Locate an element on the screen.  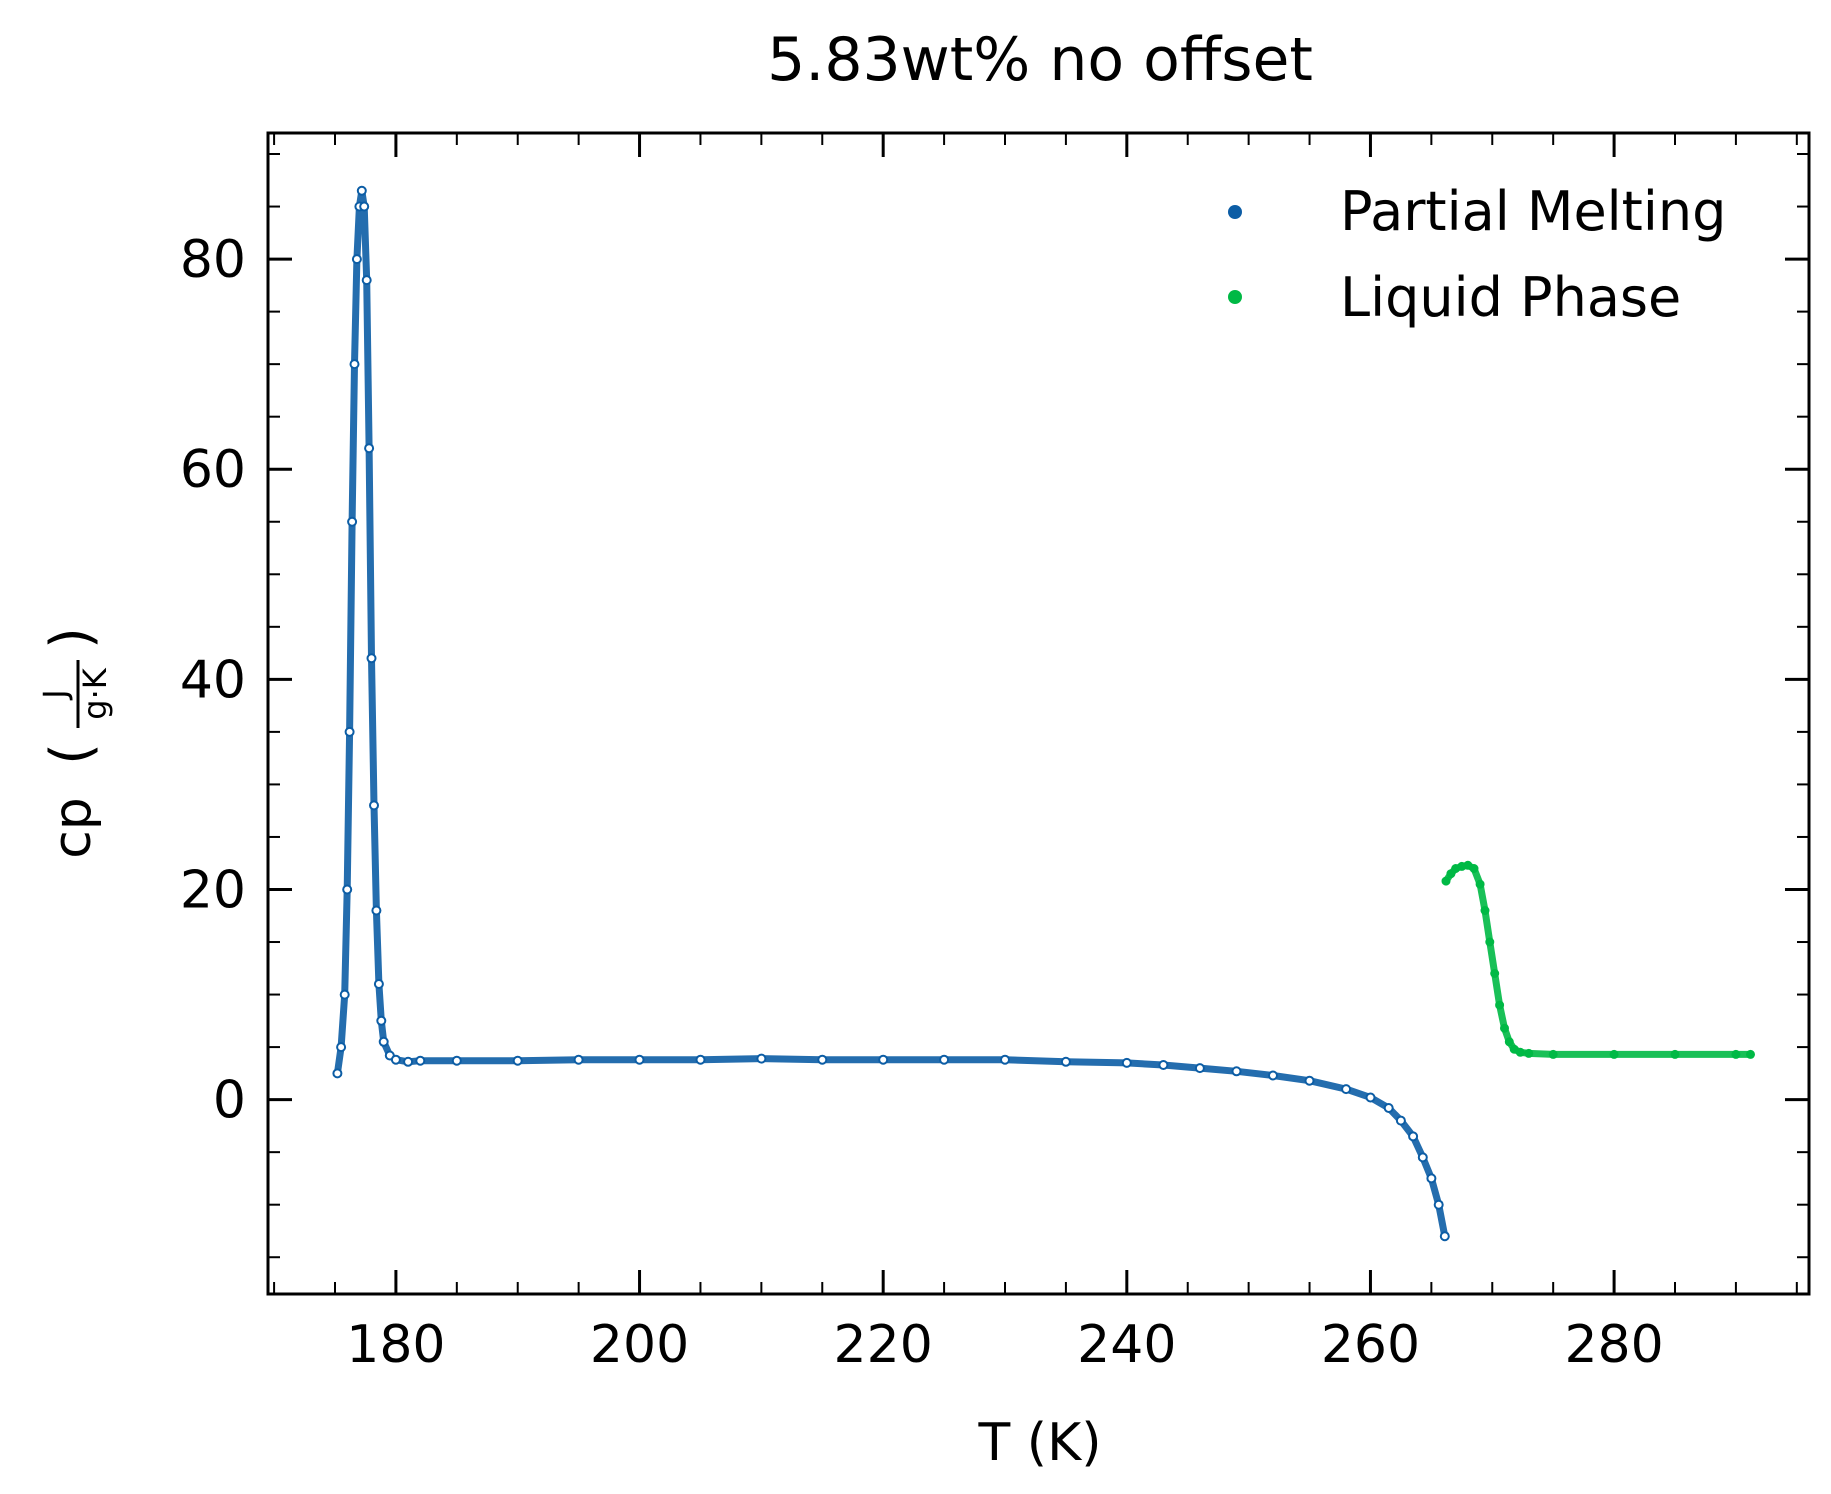
y-tick-label: 20 is located at coordinates (213, 890).